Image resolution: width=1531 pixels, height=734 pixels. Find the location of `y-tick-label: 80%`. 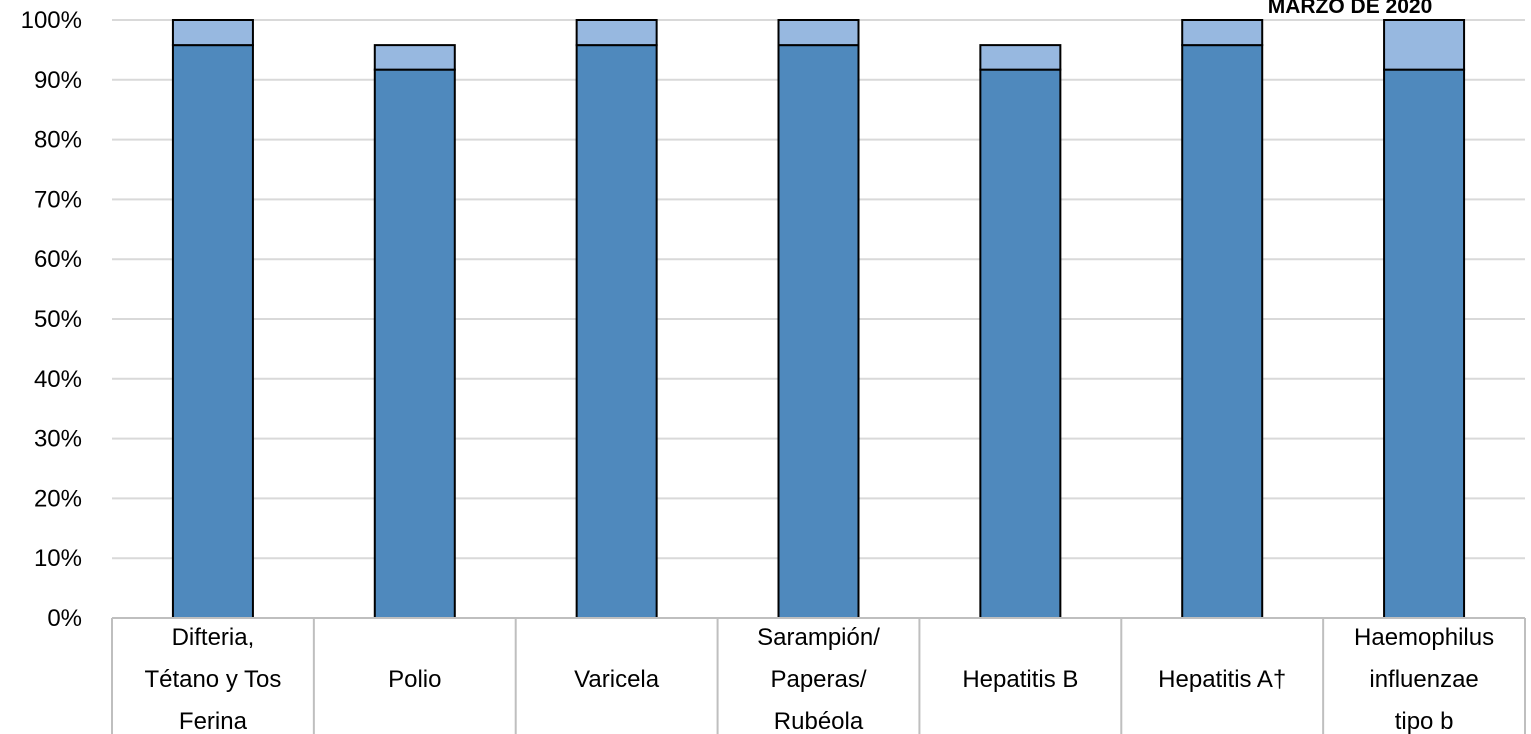

y-tick-label: 80% is located at coordinates (58, 140).